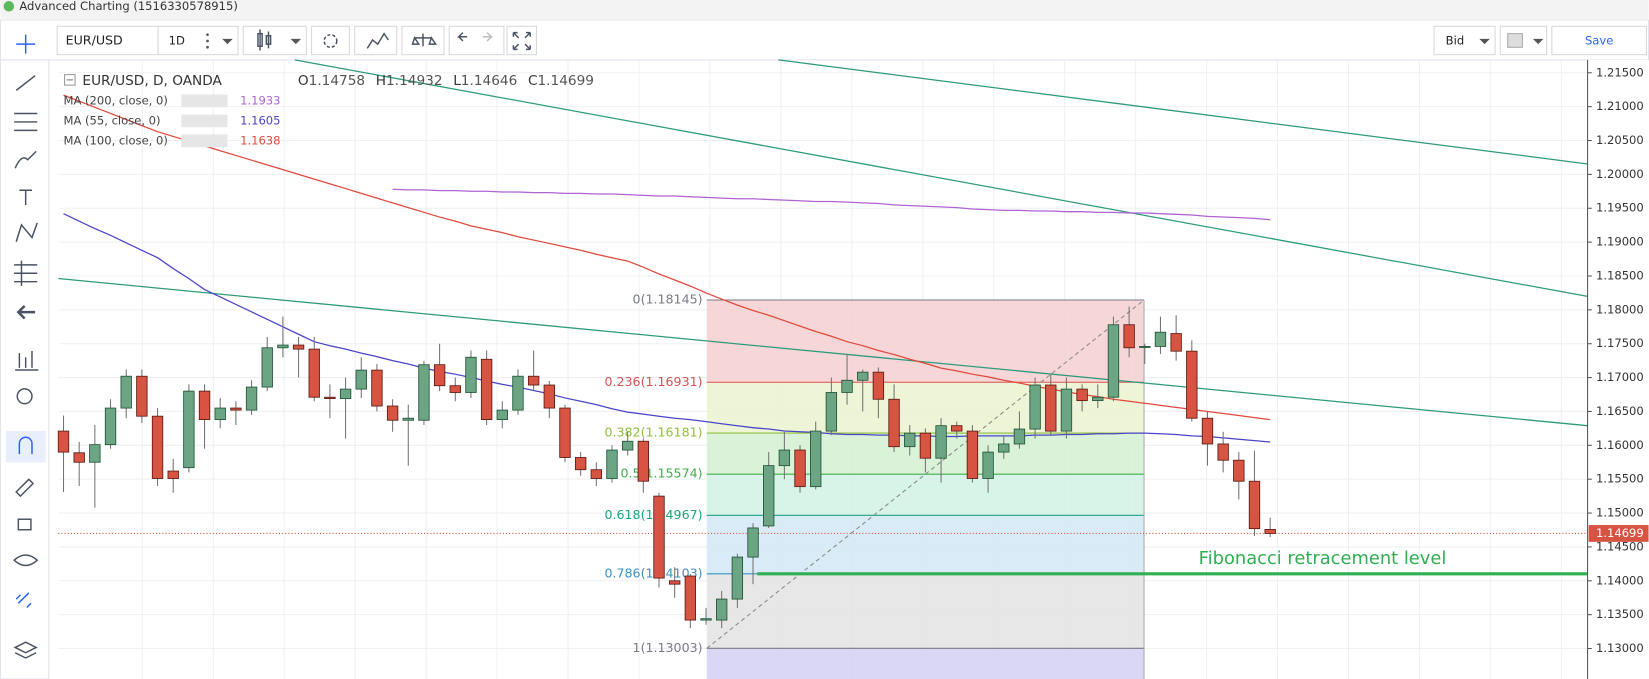 This screenshot has width=1649, height=679. What do you see at coordinates (1620, 411) in the screenshot?
I see `y-tick-label: 1.16500` at bounding box center [1620, 411].